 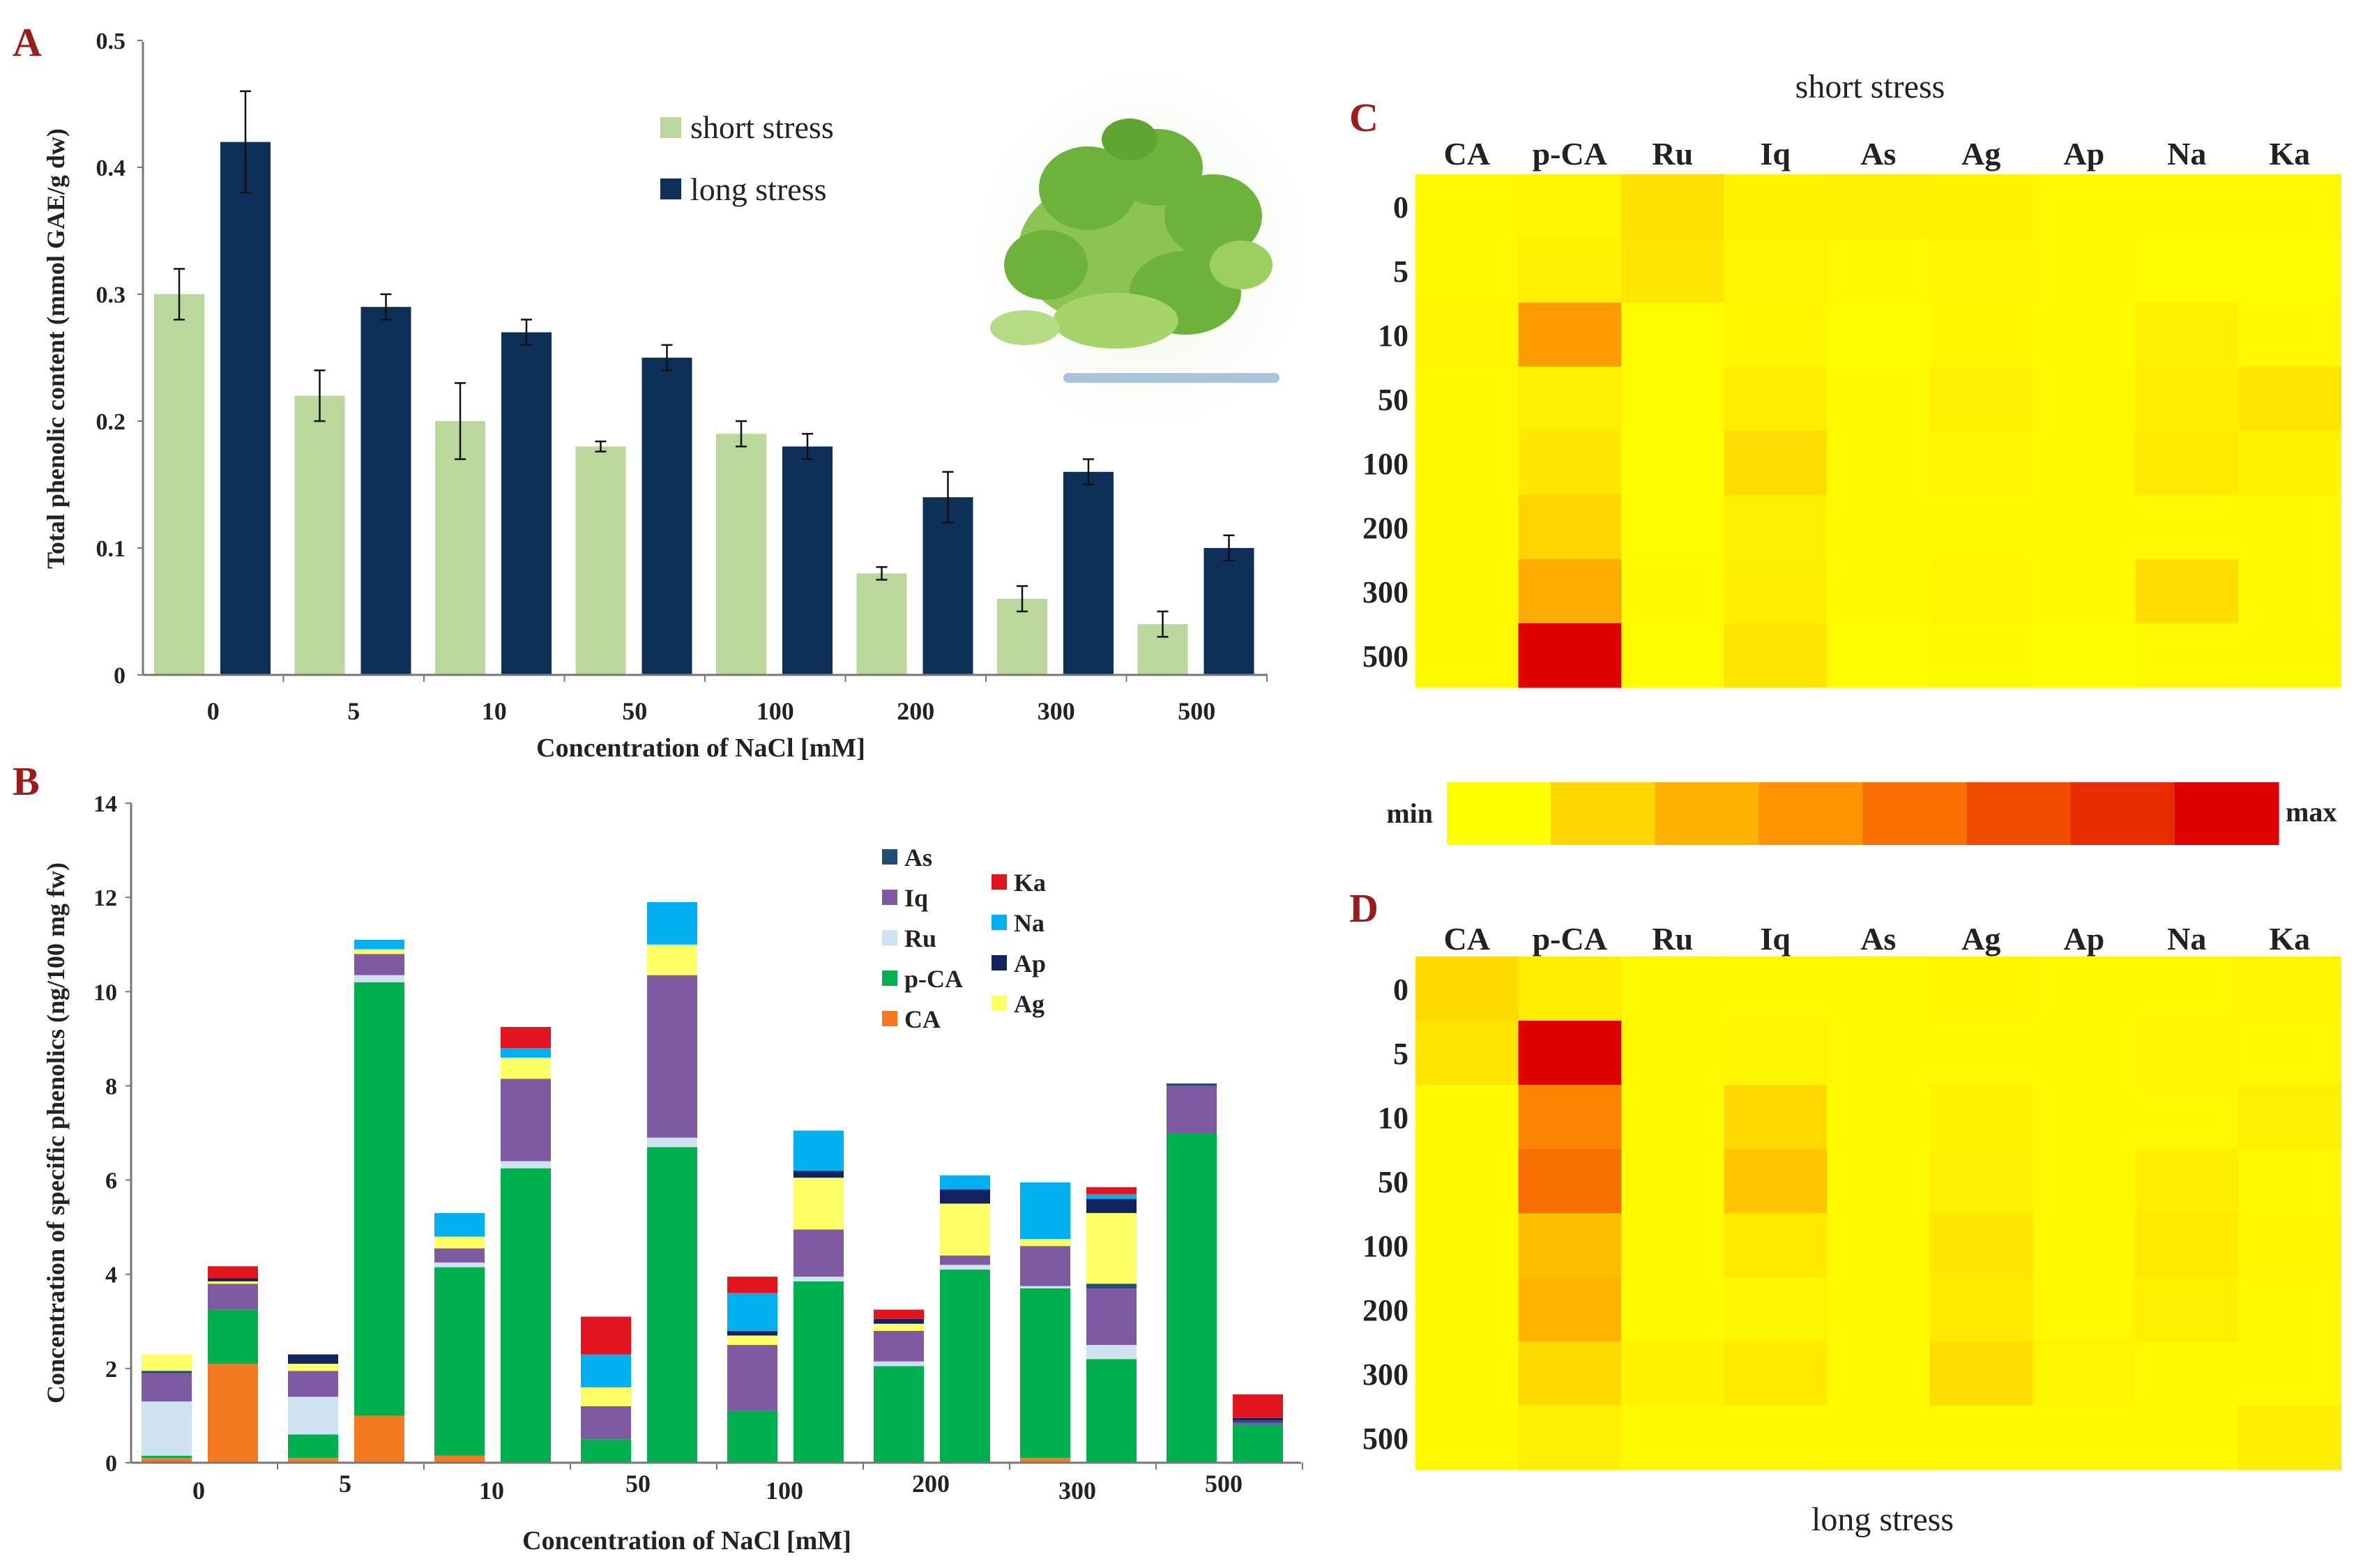 I want to click on heatmap-c-row-label: 300, so click(x=1385, y=592).